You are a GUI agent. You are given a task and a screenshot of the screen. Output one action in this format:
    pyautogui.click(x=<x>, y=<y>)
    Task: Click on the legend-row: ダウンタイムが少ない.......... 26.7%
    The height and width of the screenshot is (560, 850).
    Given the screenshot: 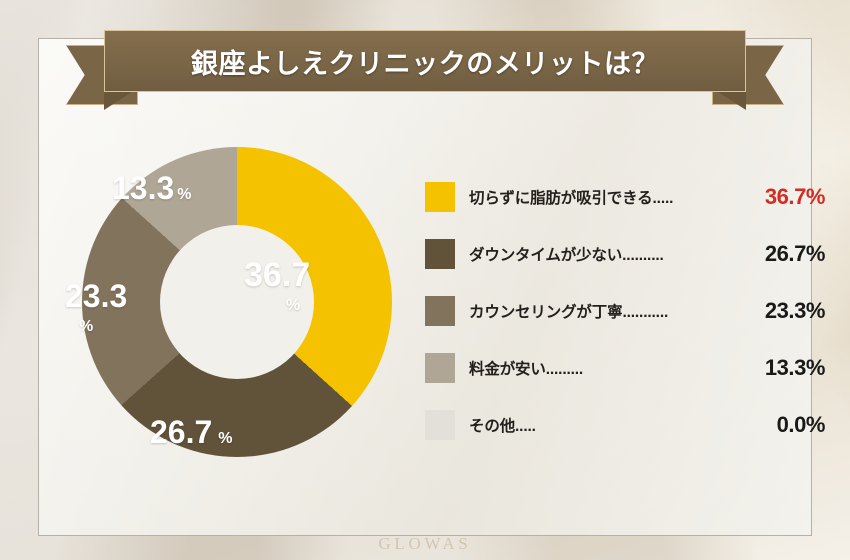 What is the action you would take?
    pyautogui.click(x=625, y=253)
    